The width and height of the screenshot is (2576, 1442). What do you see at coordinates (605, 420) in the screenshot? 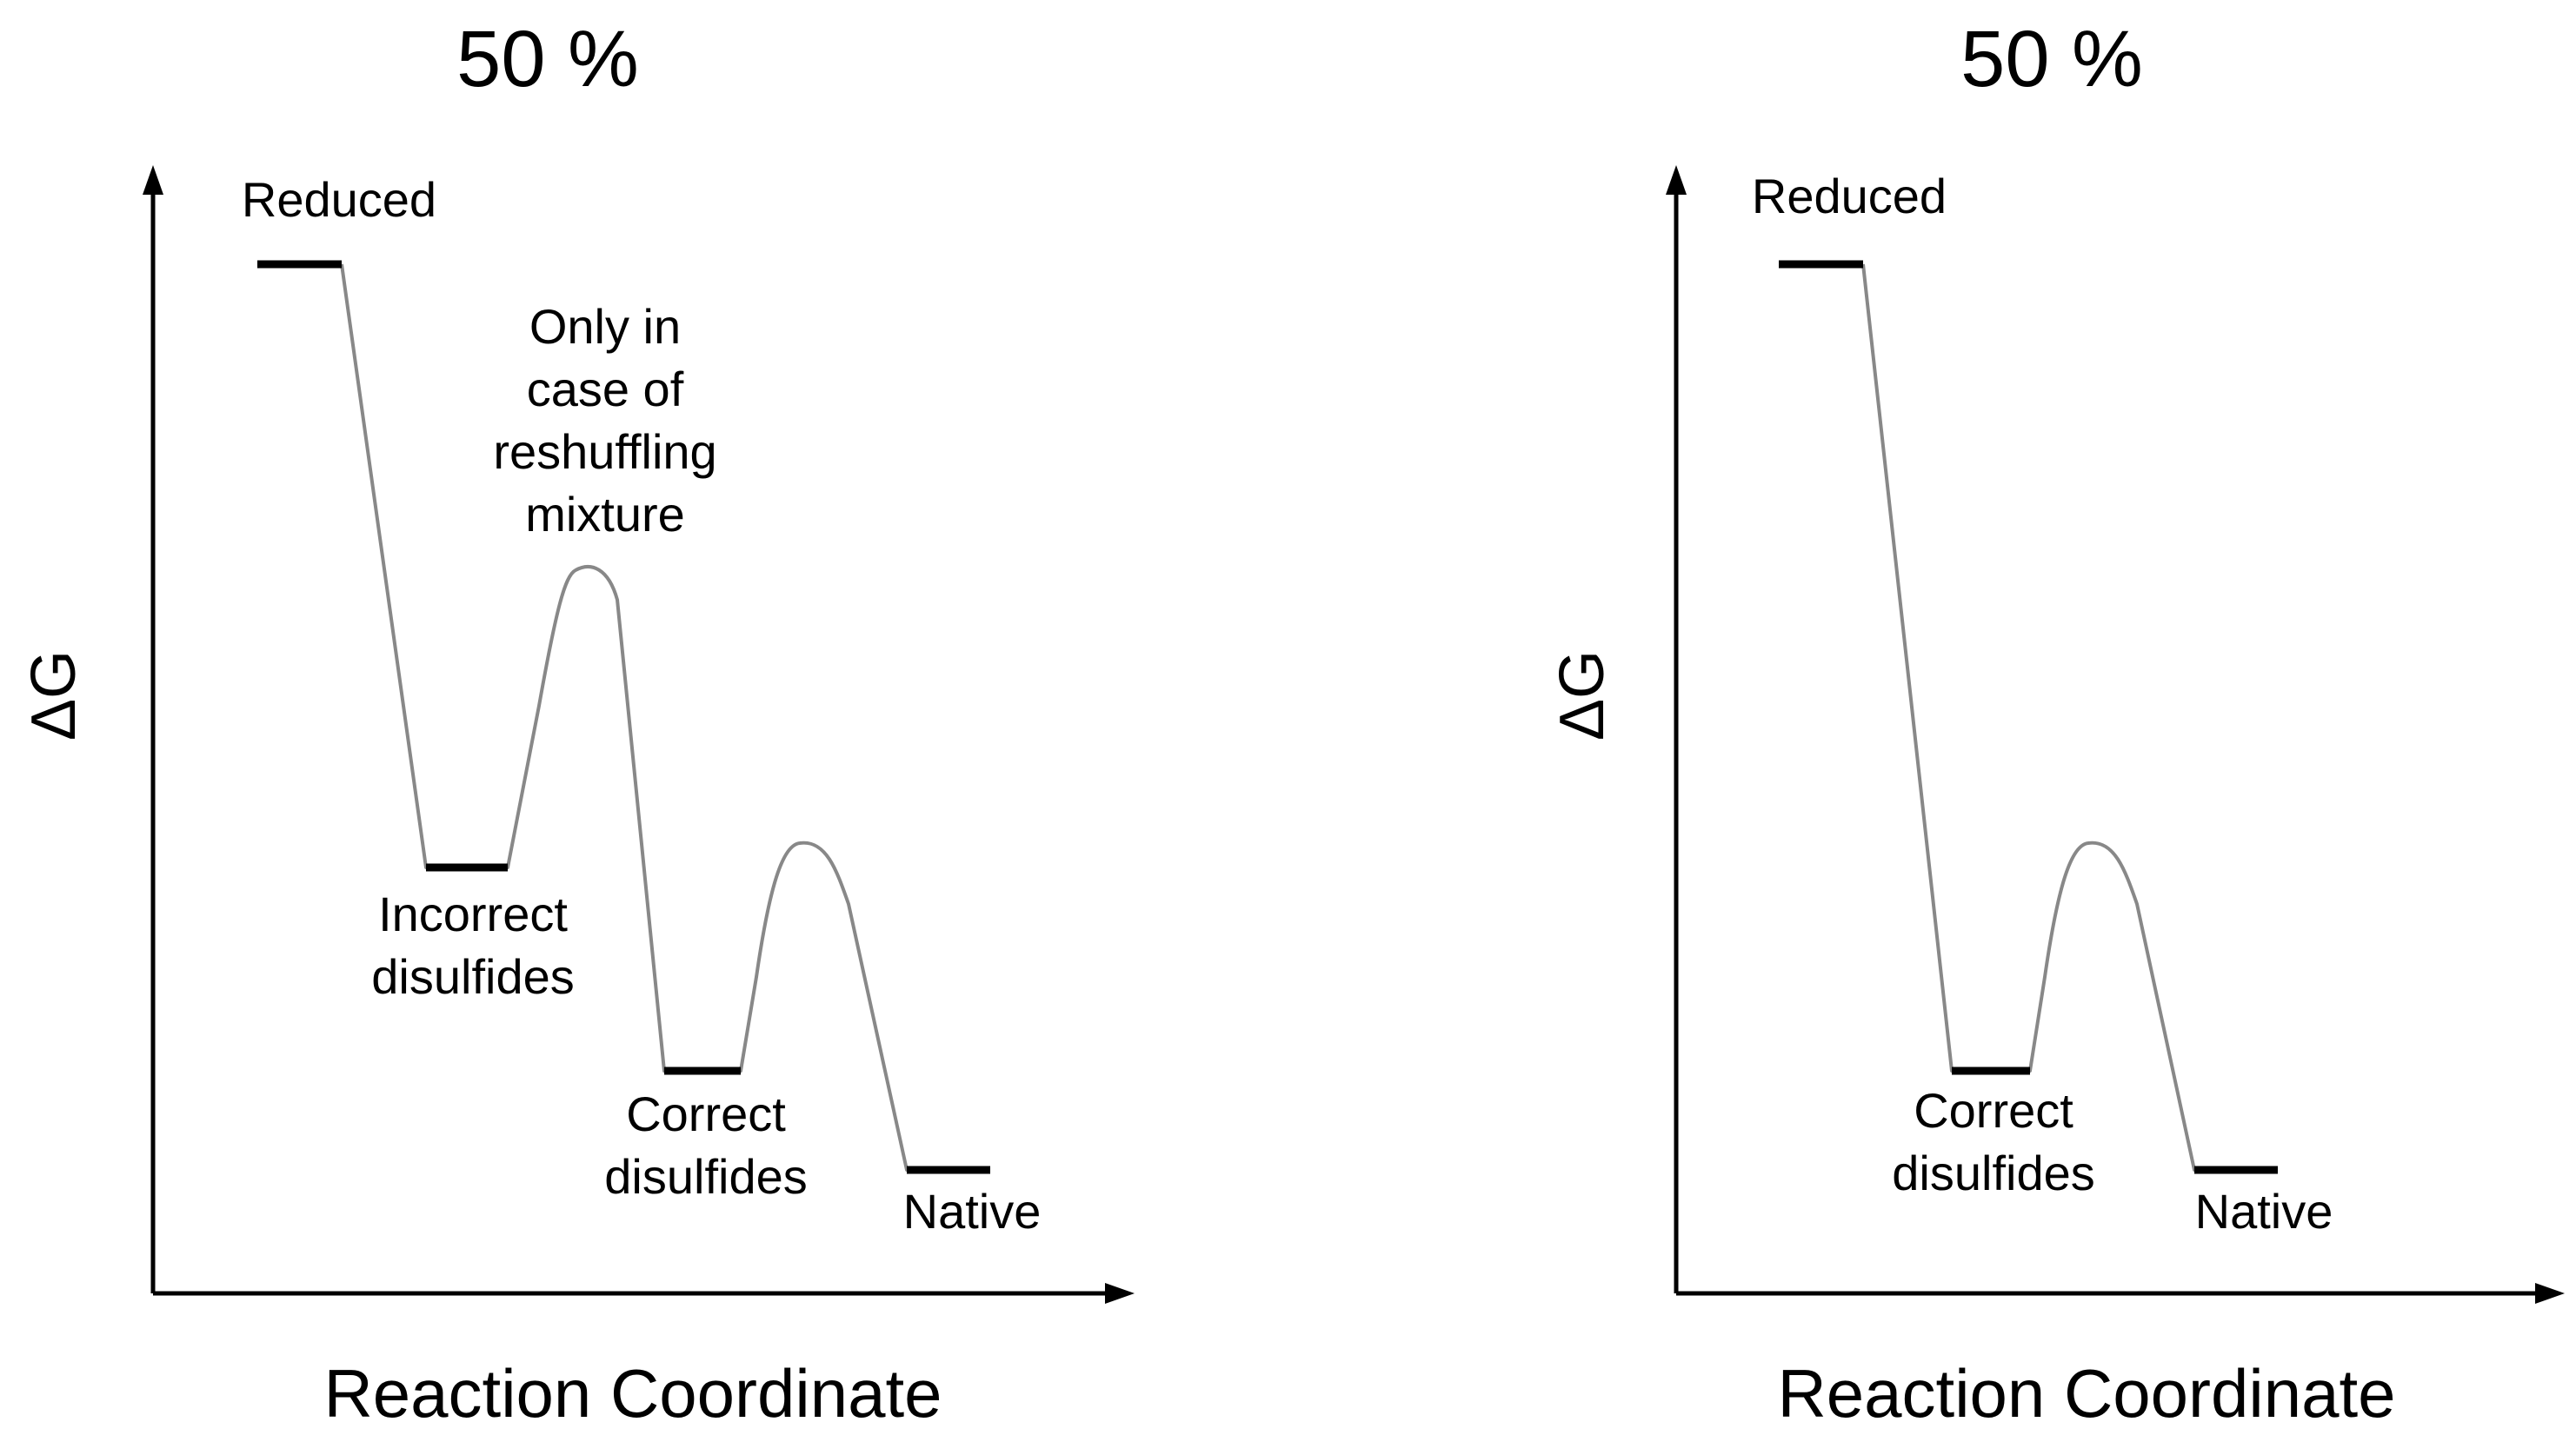
I see `label-barrier-note: Only in case of reshuffling mixture` at bounding box center [605, 420].